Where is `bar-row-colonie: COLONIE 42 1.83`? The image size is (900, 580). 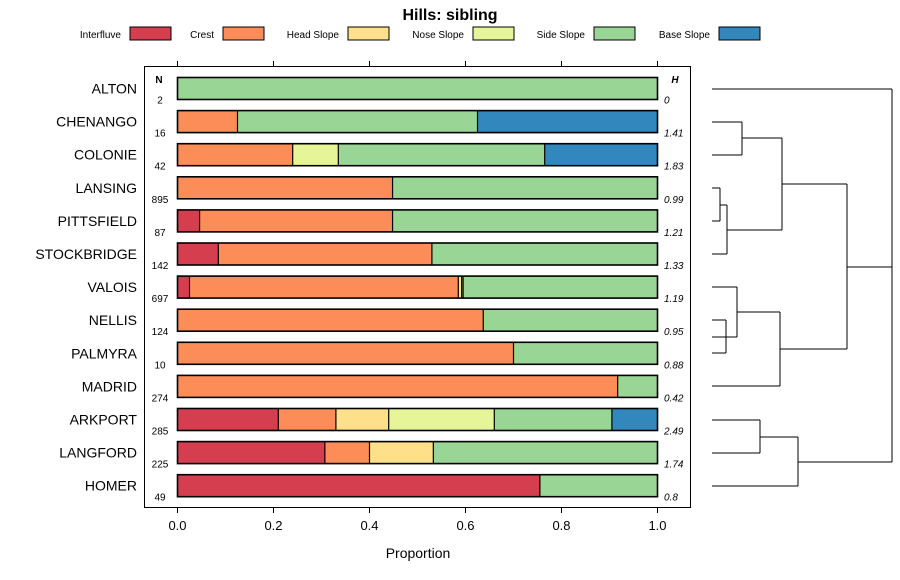 bar-row-colonie: COLONIE 42 1.83 is located at coordinates (379, 157).